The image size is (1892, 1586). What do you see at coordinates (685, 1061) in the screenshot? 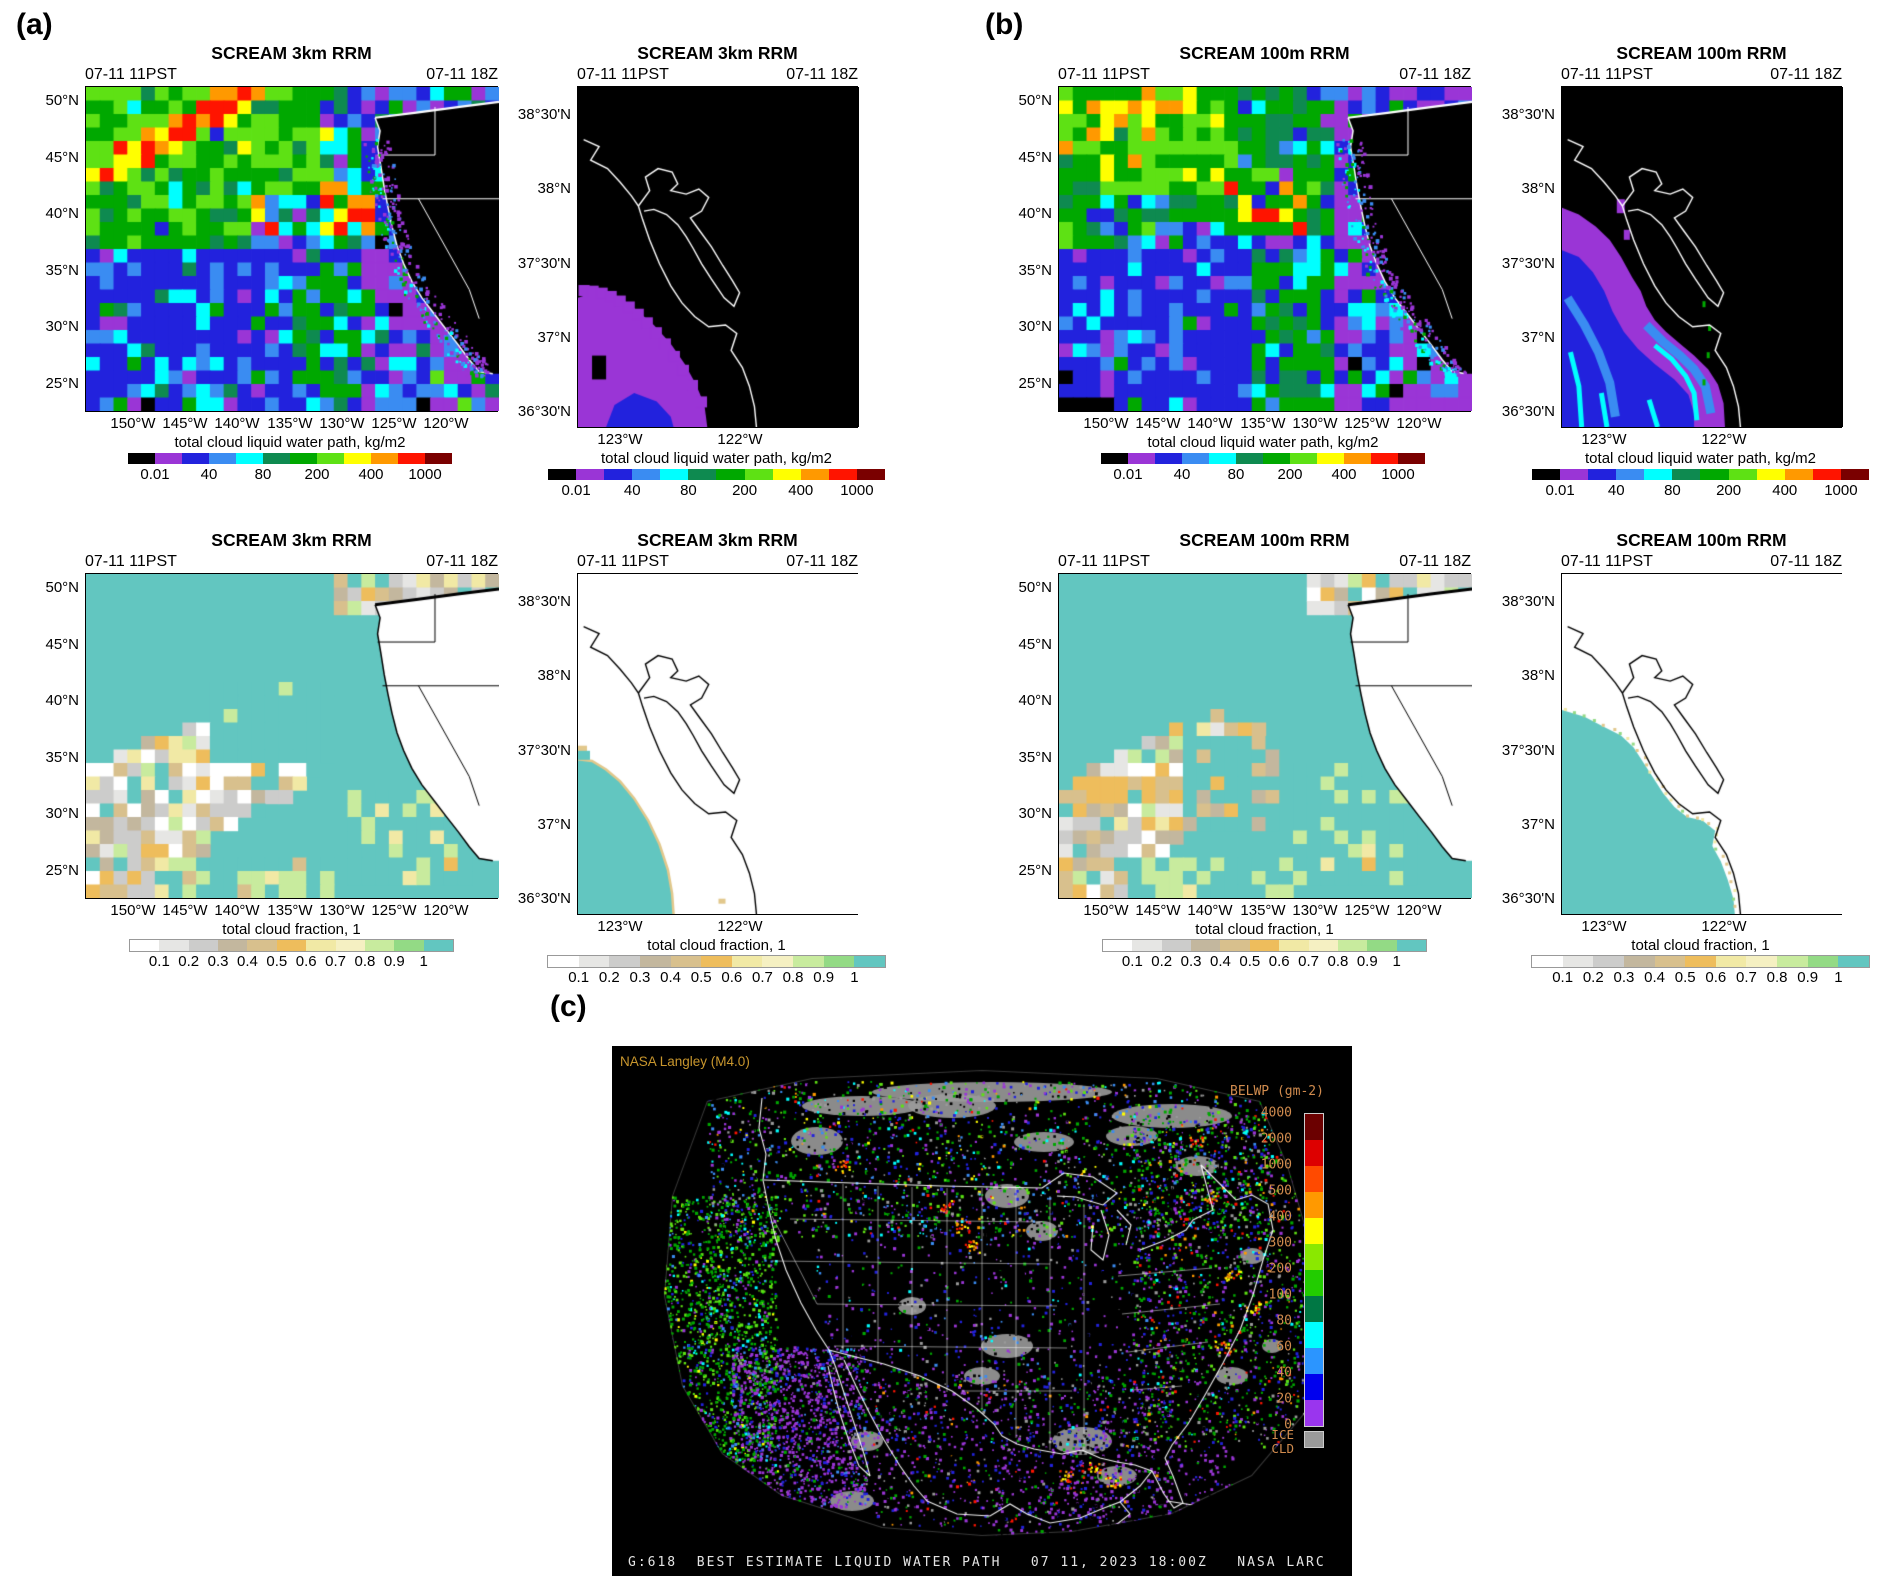
I see `satellite-source-label: NASA Langley (M4.0)` at bounding box center [685, 1061].